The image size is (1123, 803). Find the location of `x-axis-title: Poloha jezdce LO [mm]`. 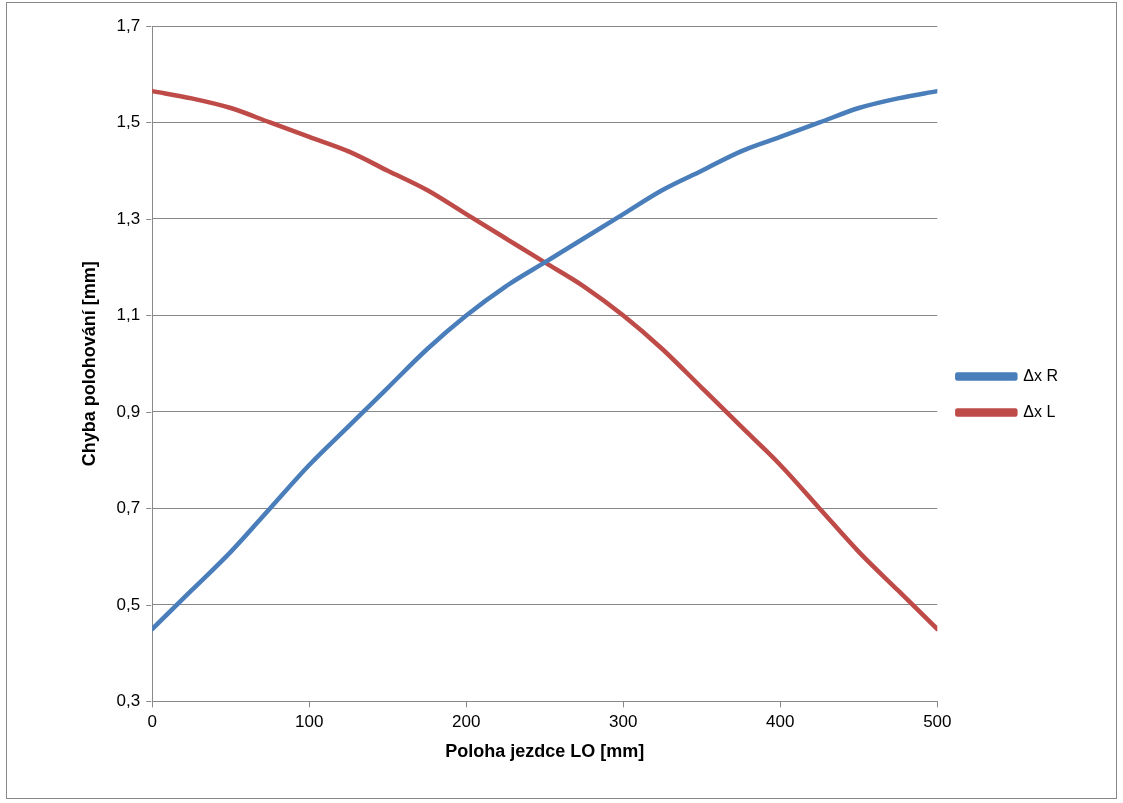

x-axis-title: Poloha jezdce LO [mm] is located at coordinates (545, 751).